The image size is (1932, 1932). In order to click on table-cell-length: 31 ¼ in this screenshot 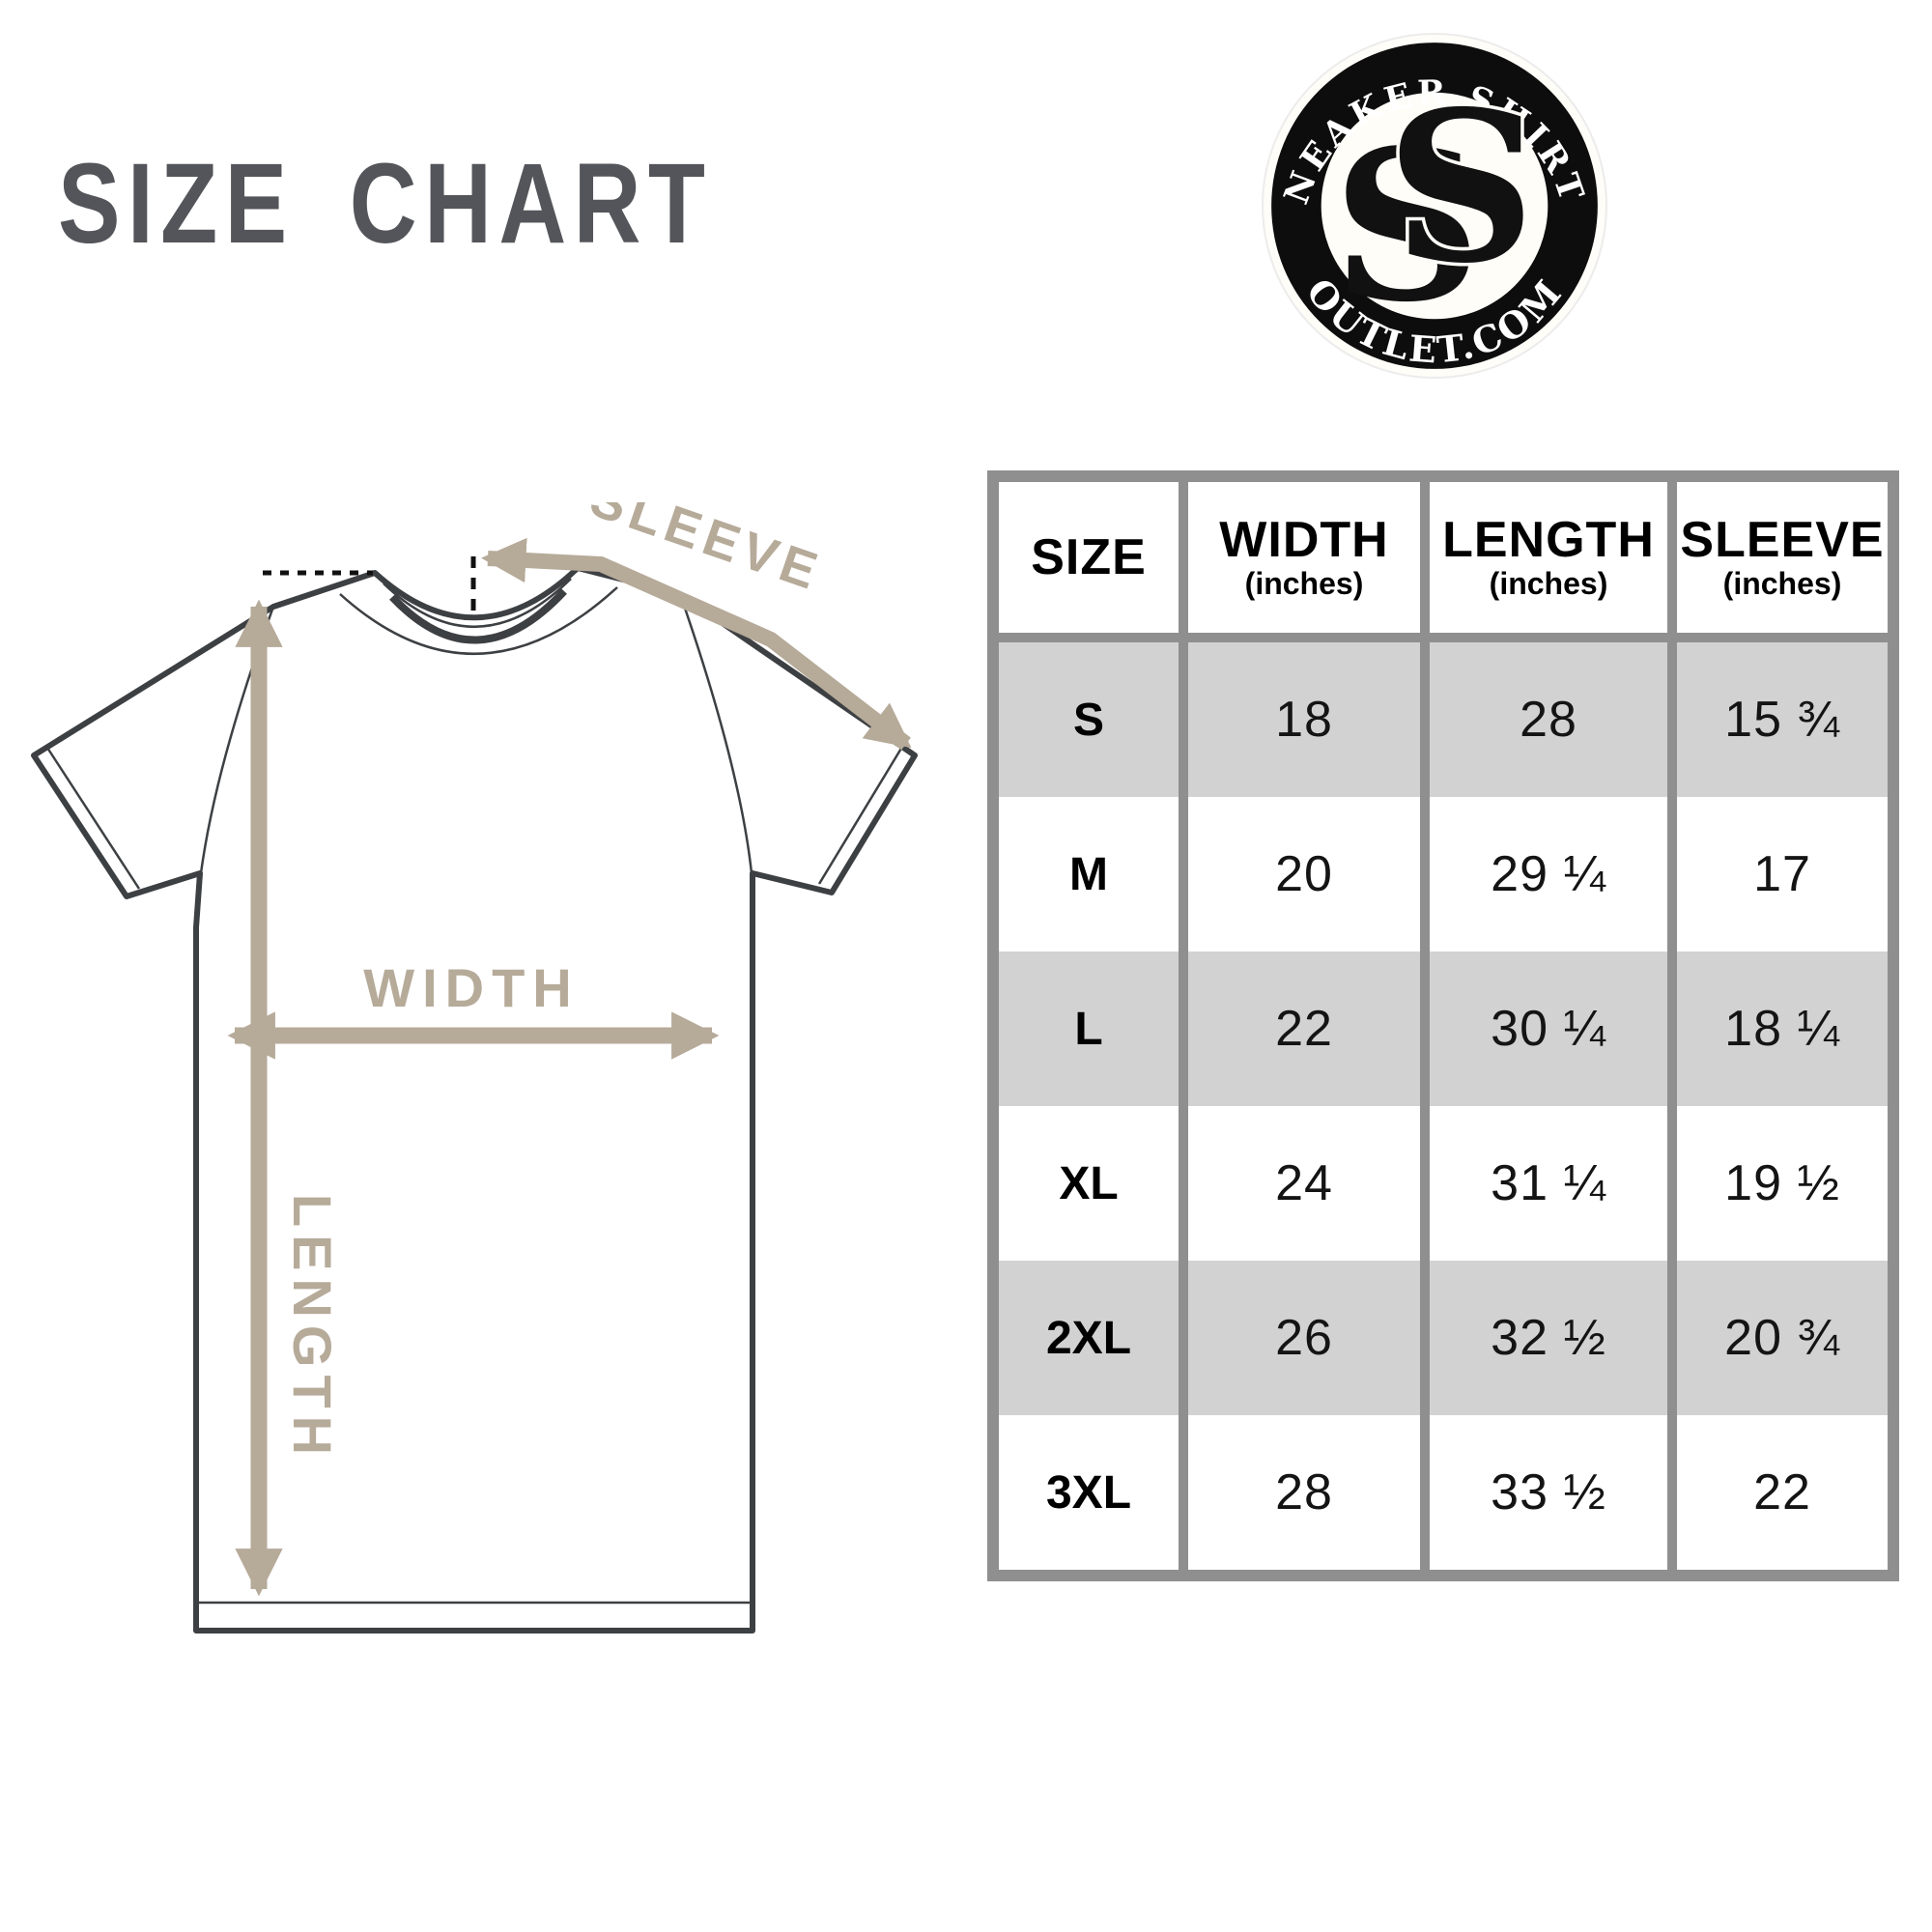, I will do `click(1548, 1183)`.